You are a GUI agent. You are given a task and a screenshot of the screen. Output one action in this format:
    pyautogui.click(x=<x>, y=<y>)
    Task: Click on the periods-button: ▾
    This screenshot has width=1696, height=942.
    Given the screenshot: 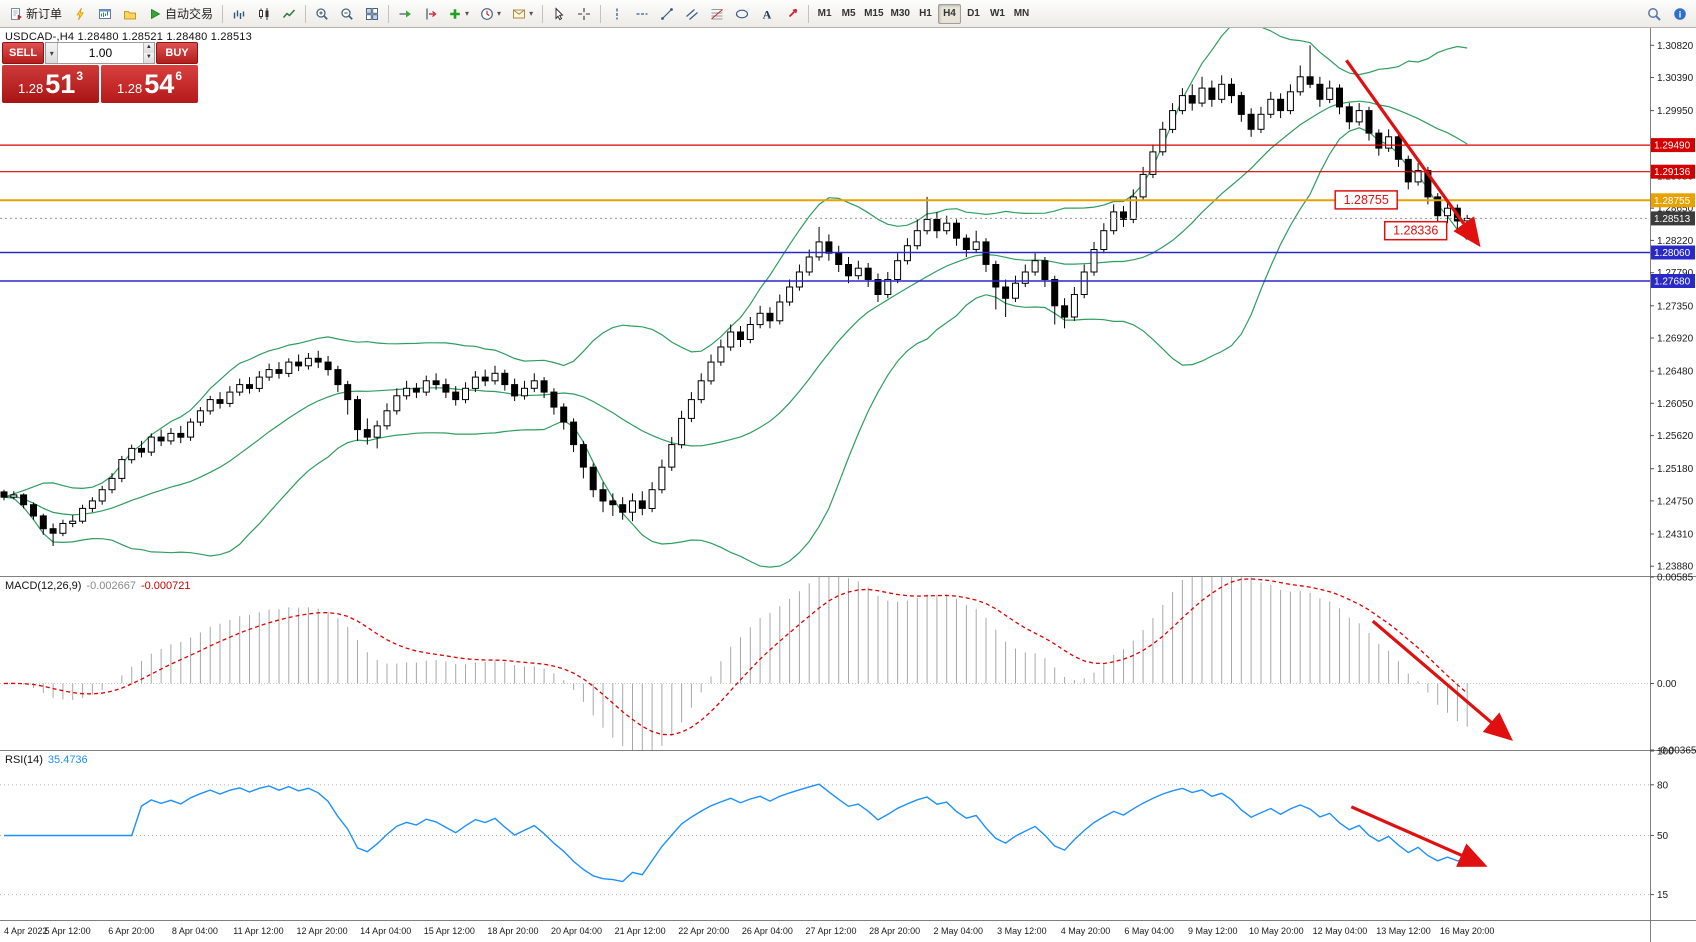 What is the action you would take?
    pyautogui.click(x=490, y=14)
    